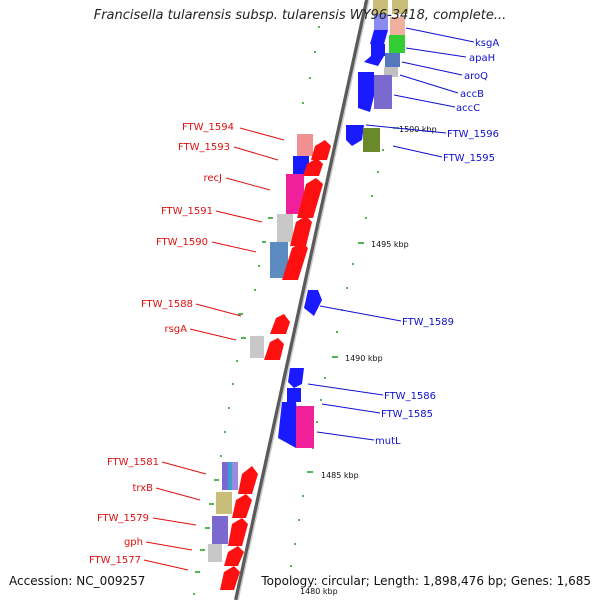 Image resolution: width=600 pixels, height=600 pixels. I want to click on gene-label-apaH: apaH, so click(482, 58).